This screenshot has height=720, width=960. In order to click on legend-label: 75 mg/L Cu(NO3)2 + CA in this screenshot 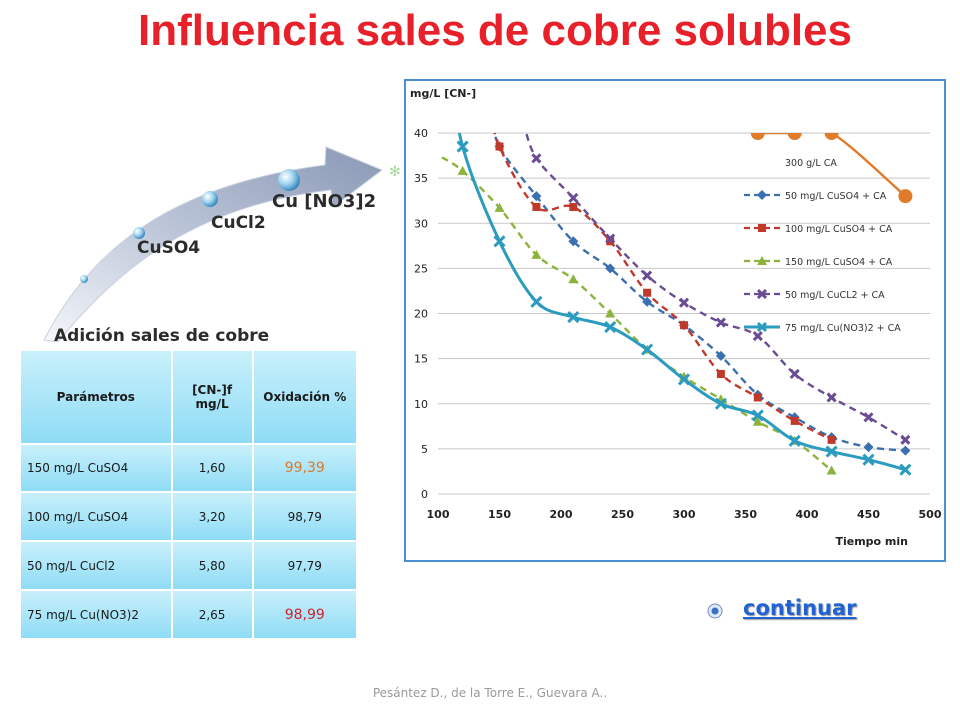, I will do `click(843, 328)`.